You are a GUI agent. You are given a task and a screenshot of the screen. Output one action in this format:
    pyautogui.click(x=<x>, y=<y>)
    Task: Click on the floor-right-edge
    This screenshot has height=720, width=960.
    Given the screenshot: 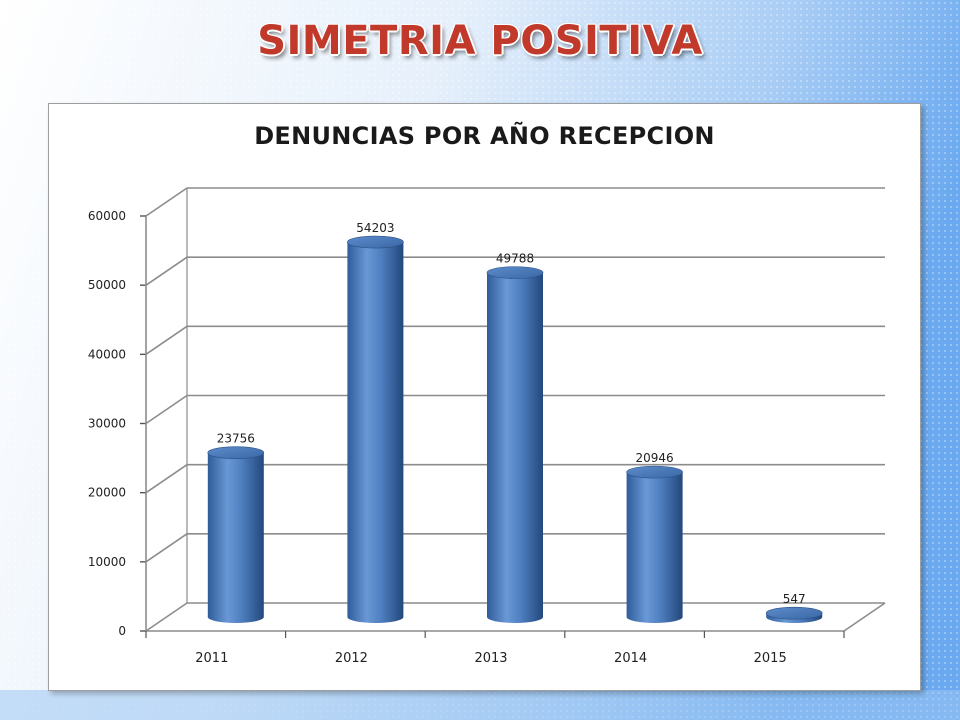 What is the action you would take?
    pyautogui.click(x=864, y=617)
    